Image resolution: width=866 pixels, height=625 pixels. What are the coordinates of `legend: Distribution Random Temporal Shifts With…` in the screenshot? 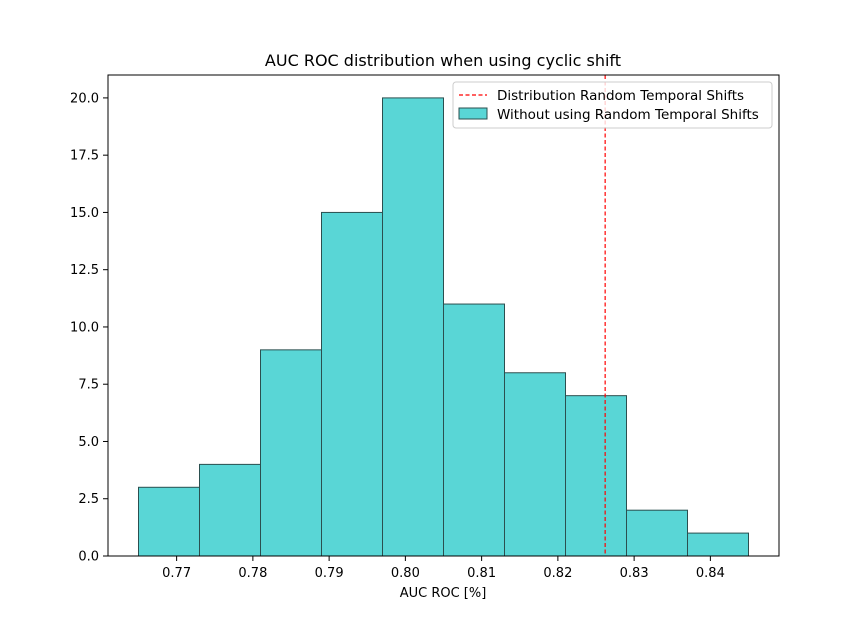 It's located at (612, 105).